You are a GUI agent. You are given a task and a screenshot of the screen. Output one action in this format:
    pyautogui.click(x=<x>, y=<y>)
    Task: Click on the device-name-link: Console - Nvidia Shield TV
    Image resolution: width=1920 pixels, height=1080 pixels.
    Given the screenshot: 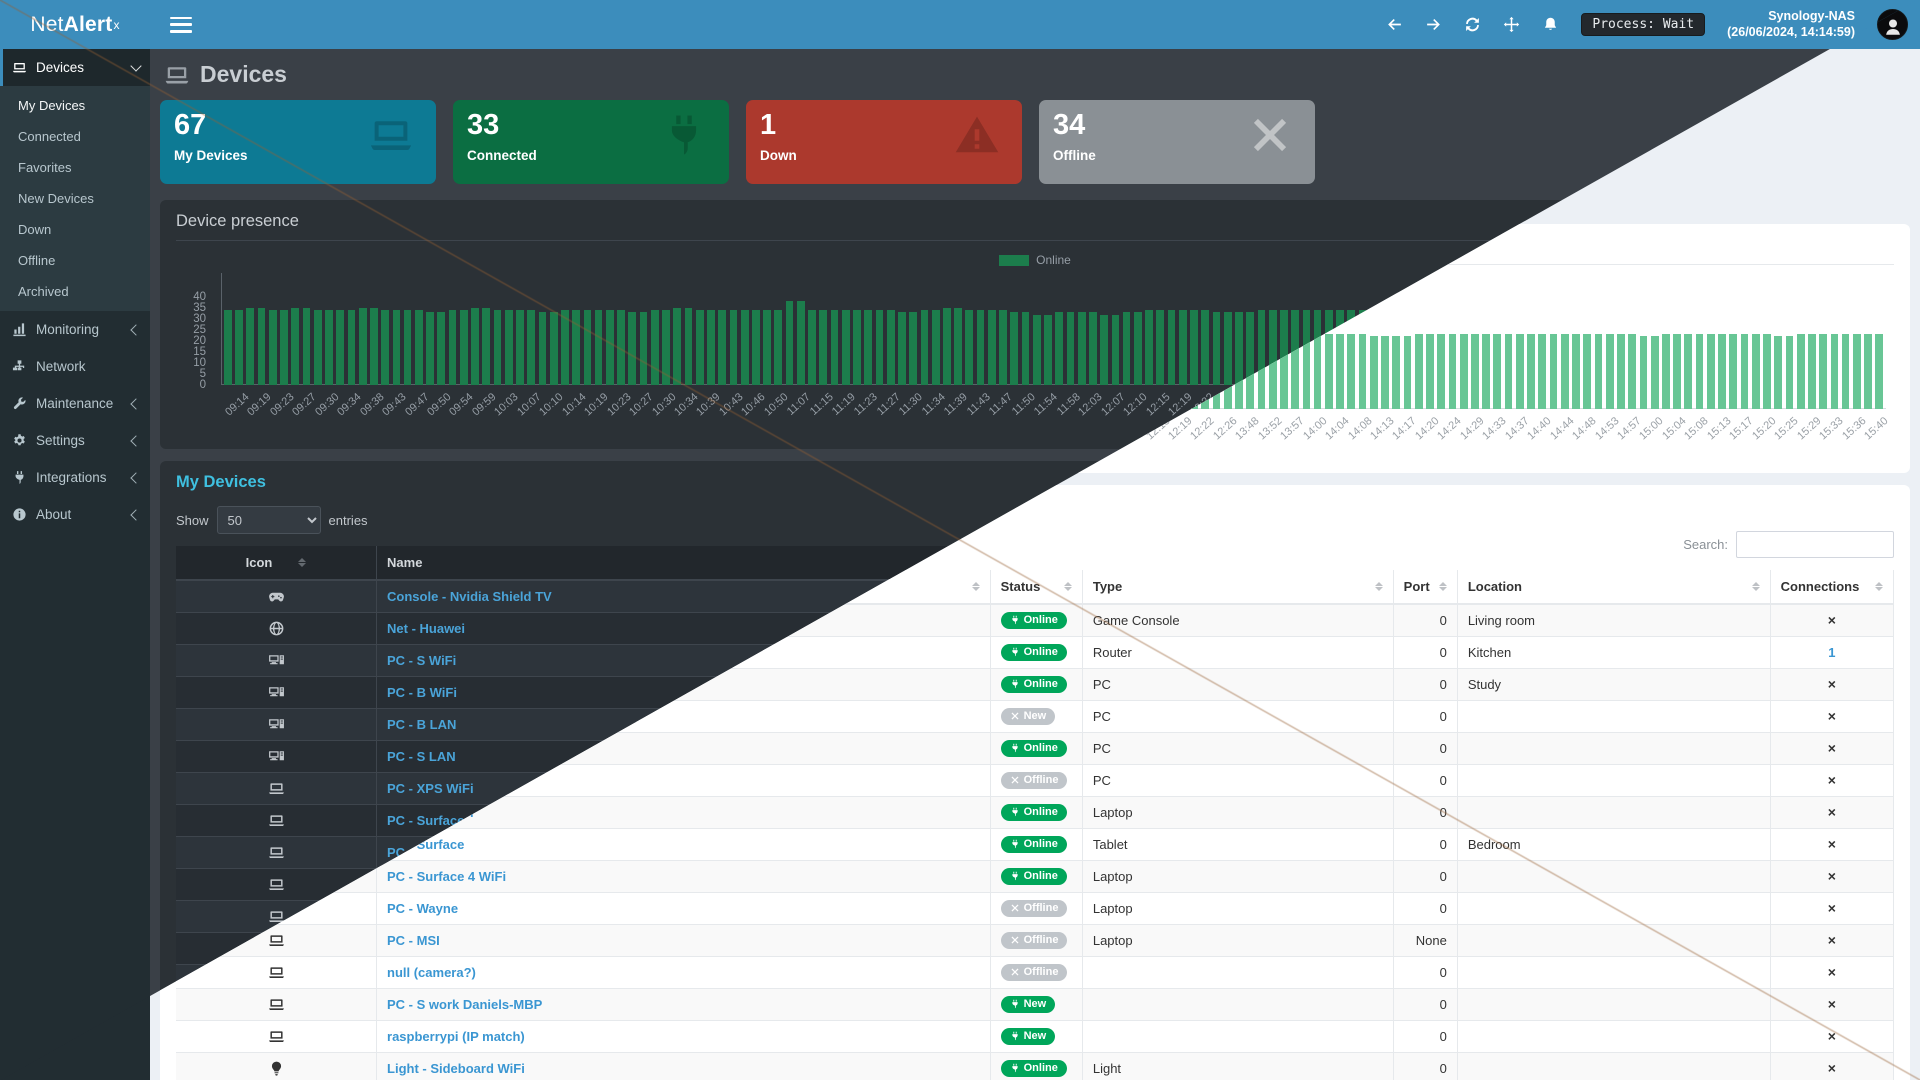 What is the action you would take?
    pyautogui.click(x=469, y=596)
    